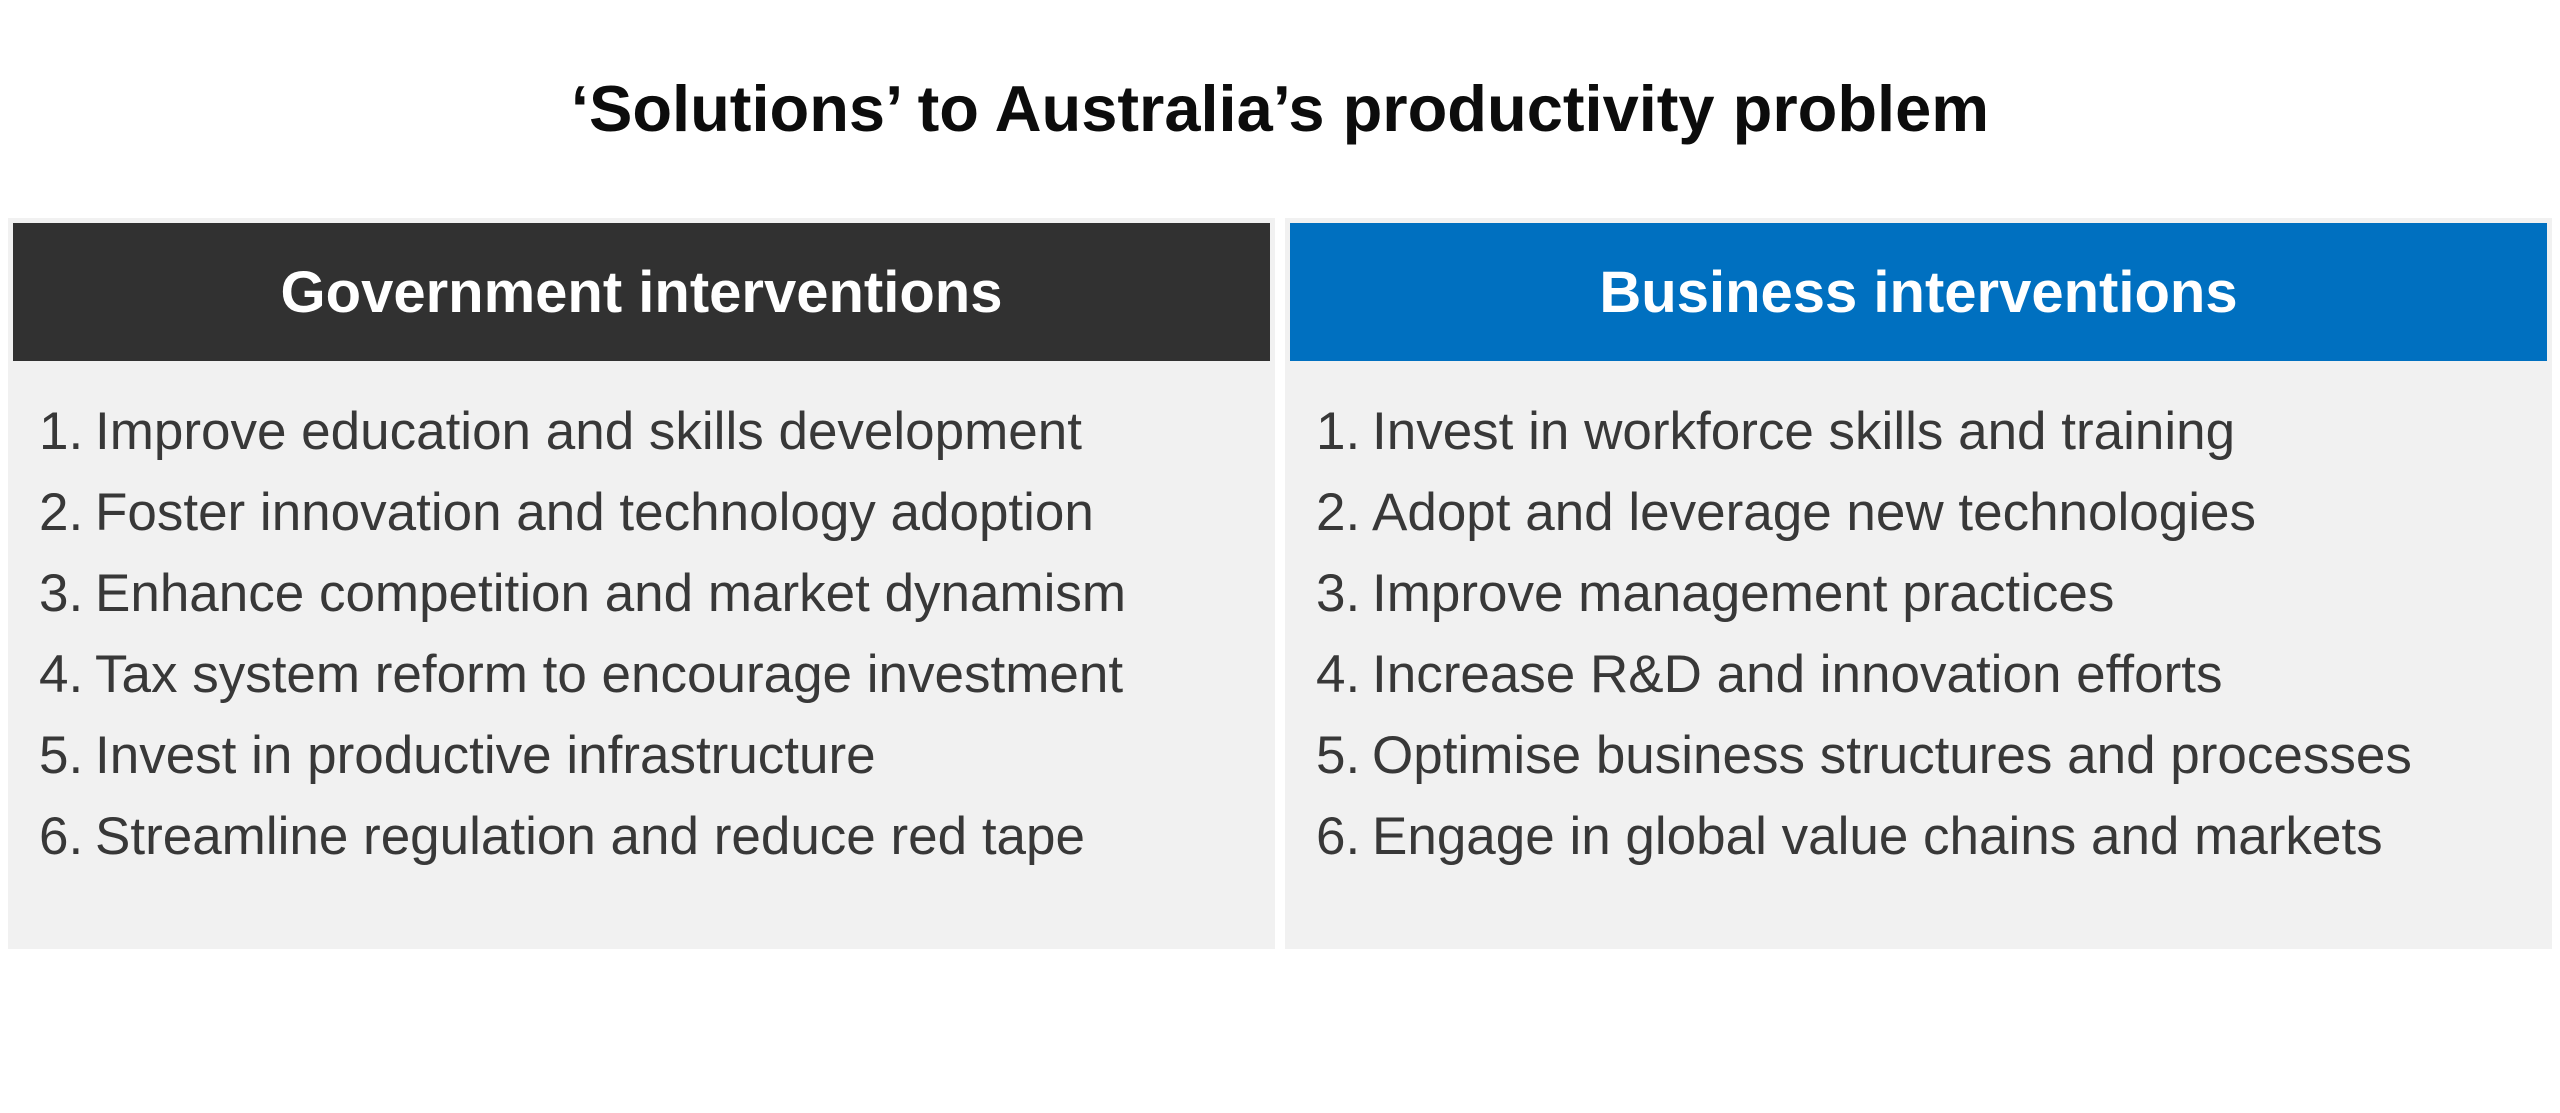 Image resolution: width=2560 pixels, height=1113 pixels. Describe the element at coordinates (485, 755) in the screenshot. I see `item-text: Invest in productive infrastructure` at that location.